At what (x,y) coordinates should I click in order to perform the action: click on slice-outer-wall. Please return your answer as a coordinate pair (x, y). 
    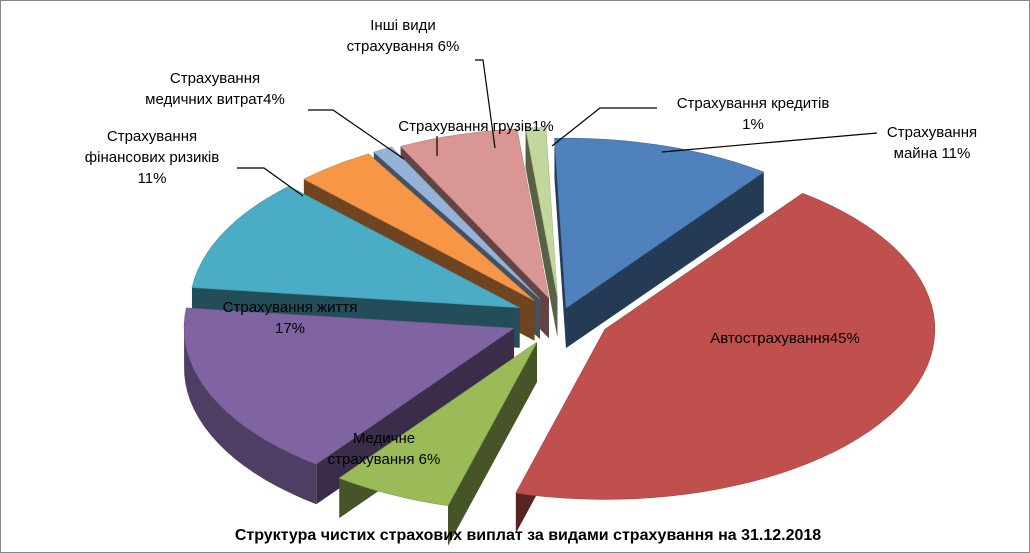
    Looking at the image, I should click on (250, 415).